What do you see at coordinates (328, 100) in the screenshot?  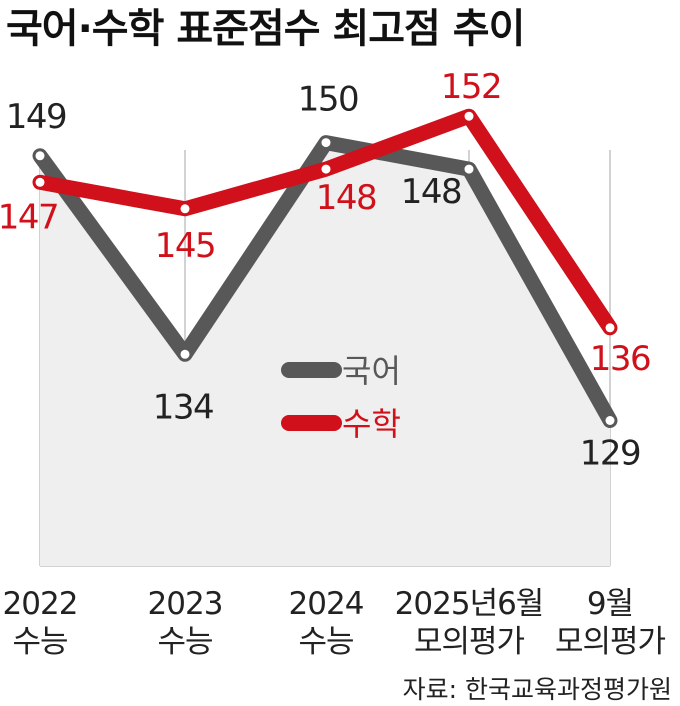 I see `data-label: 150` at bounding box center [328, 100].